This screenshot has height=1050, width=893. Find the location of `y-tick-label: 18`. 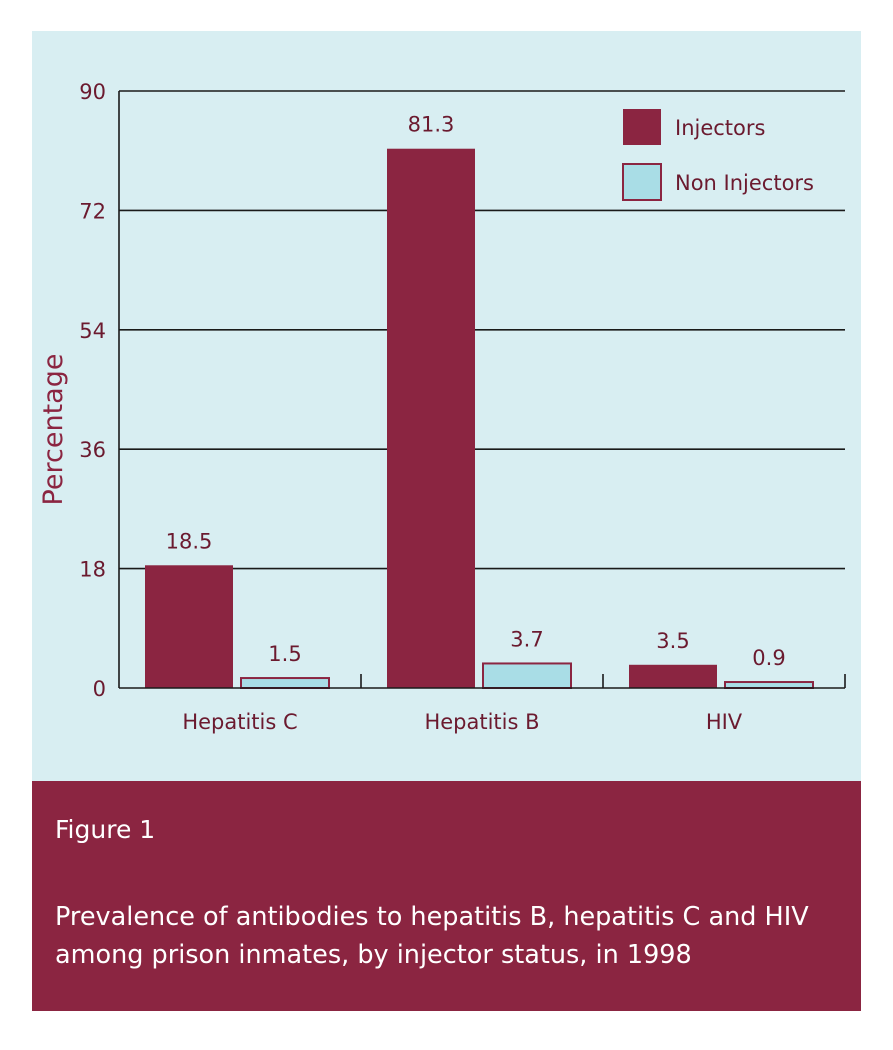

y-tick-label: 18 is located at coordinates (92, 570).